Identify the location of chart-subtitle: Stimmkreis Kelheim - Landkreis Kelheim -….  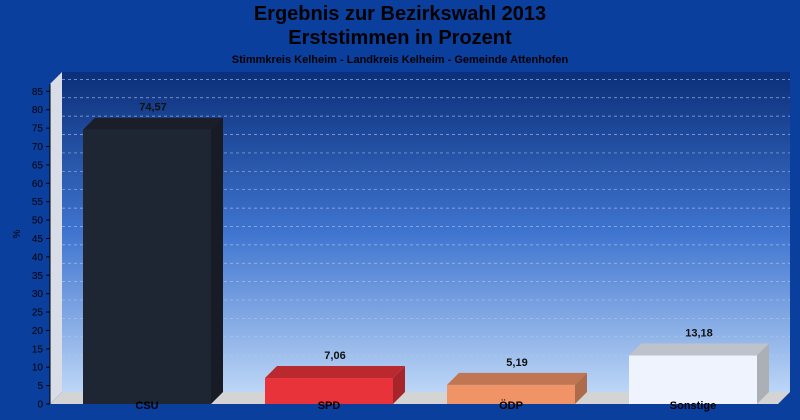
(400, 60).